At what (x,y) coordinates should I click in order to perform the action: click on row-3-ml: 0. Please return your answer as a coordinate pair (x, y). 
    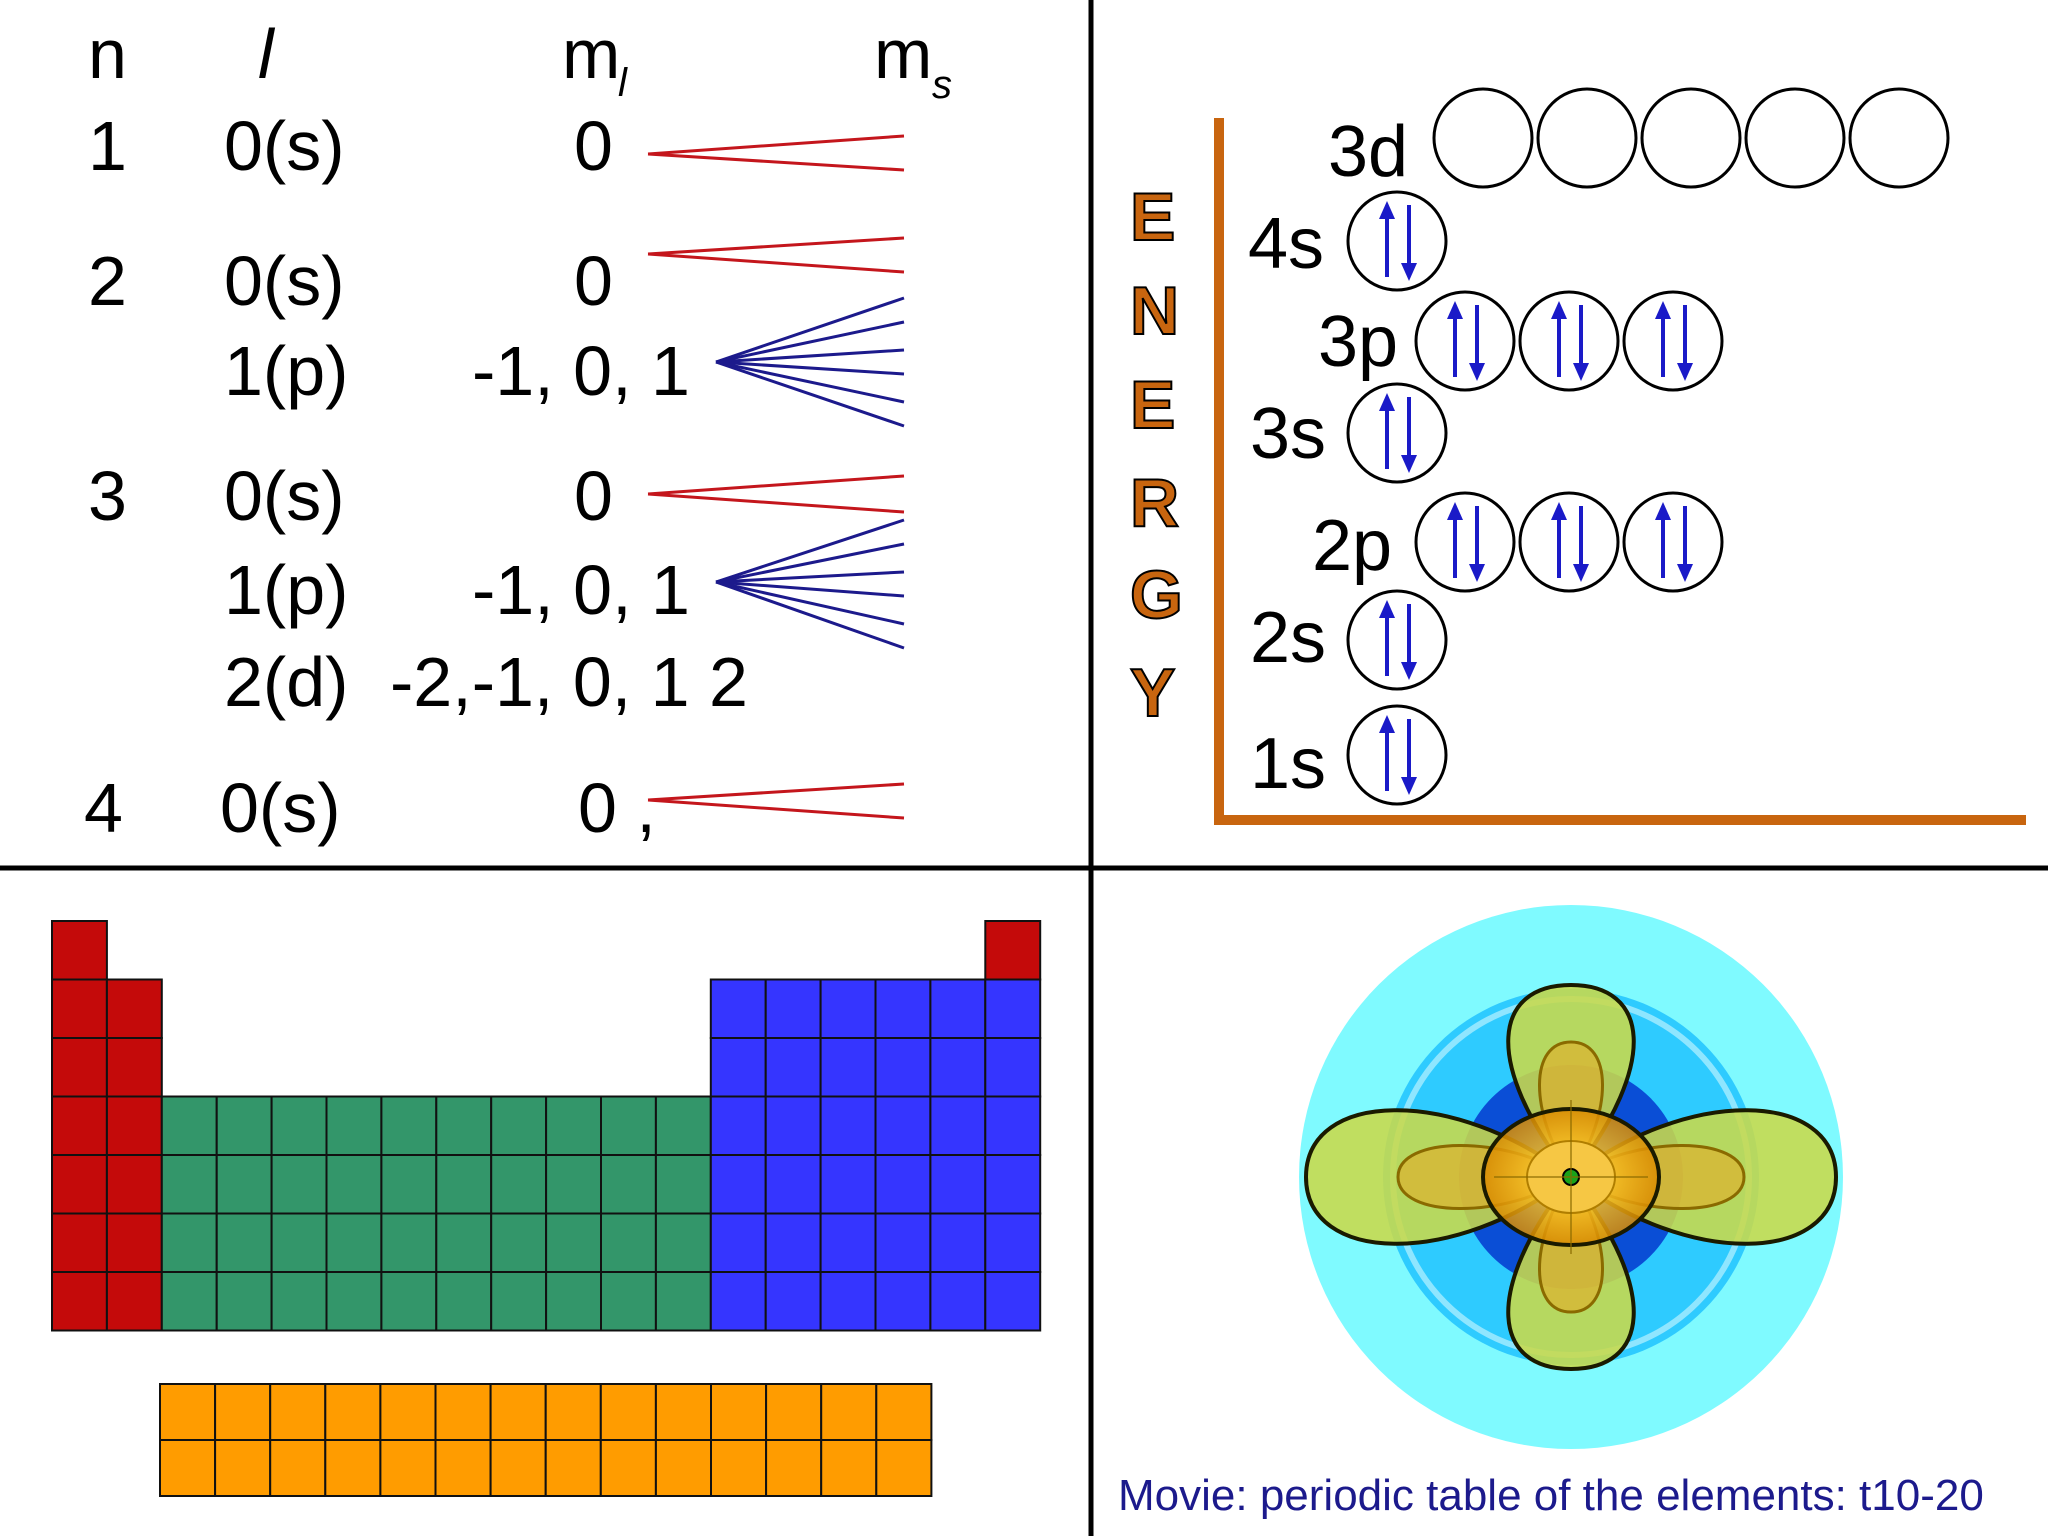
    Looking at the image, I should click on (593, 496).